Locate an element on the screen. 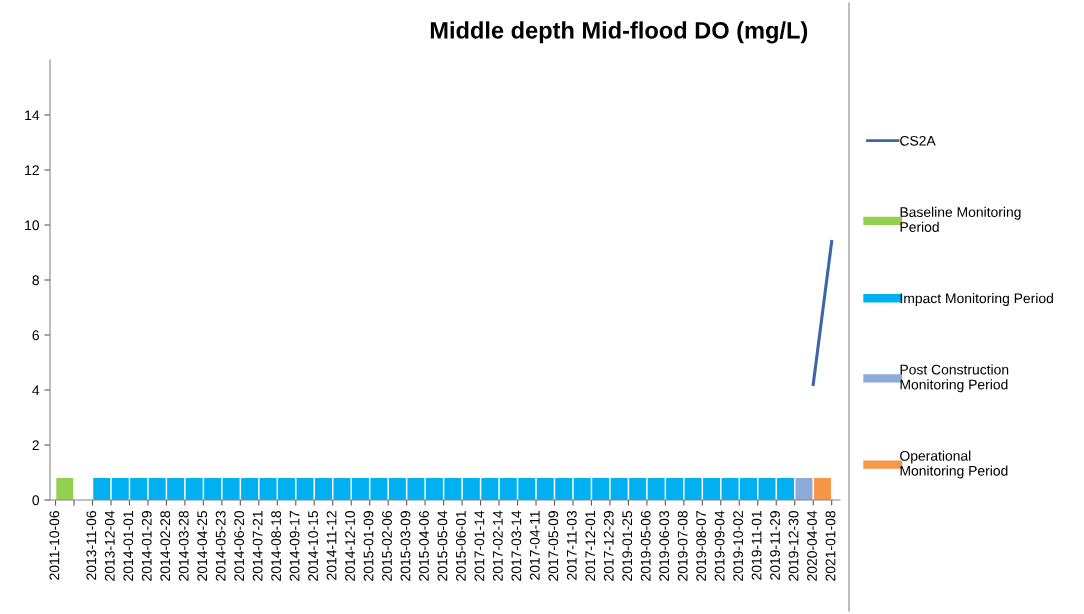 The width and height of the screenshot is (1084, 614). x-tick-label: 2017-12-29 is located at coordinates (608, 546).